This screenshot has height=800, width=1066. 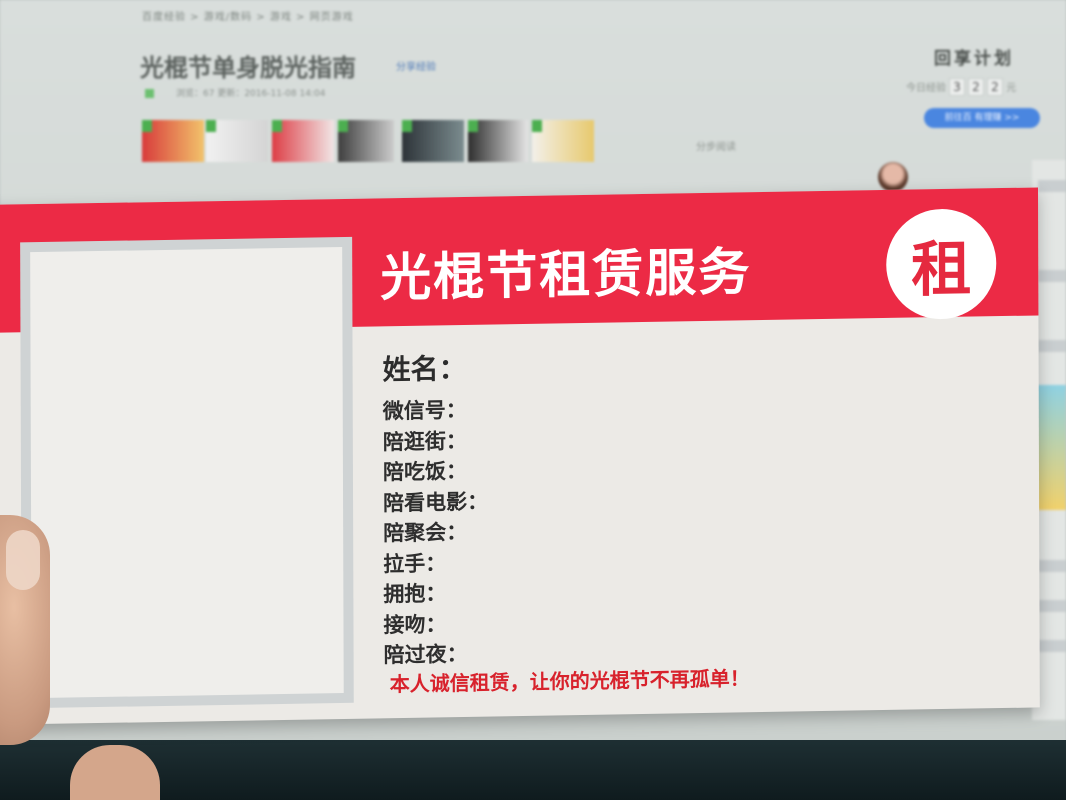 What do you see at coordinates (23, 560) in the screenshot?
I see `thumbnail-nail` at bounding box center [23, 560].